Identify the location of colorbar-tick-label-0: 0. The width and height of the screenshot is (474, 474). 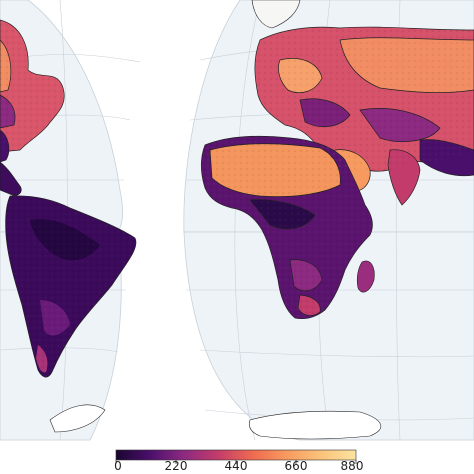
(118, 466).